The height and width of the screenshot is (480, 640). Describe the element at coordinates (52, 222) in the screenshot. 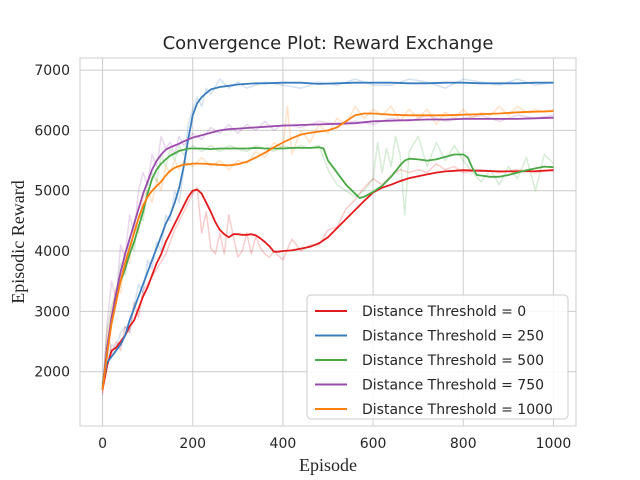

I see `y-tick-labels: 2000 3000 4000 5000 6000 7000` at that location.